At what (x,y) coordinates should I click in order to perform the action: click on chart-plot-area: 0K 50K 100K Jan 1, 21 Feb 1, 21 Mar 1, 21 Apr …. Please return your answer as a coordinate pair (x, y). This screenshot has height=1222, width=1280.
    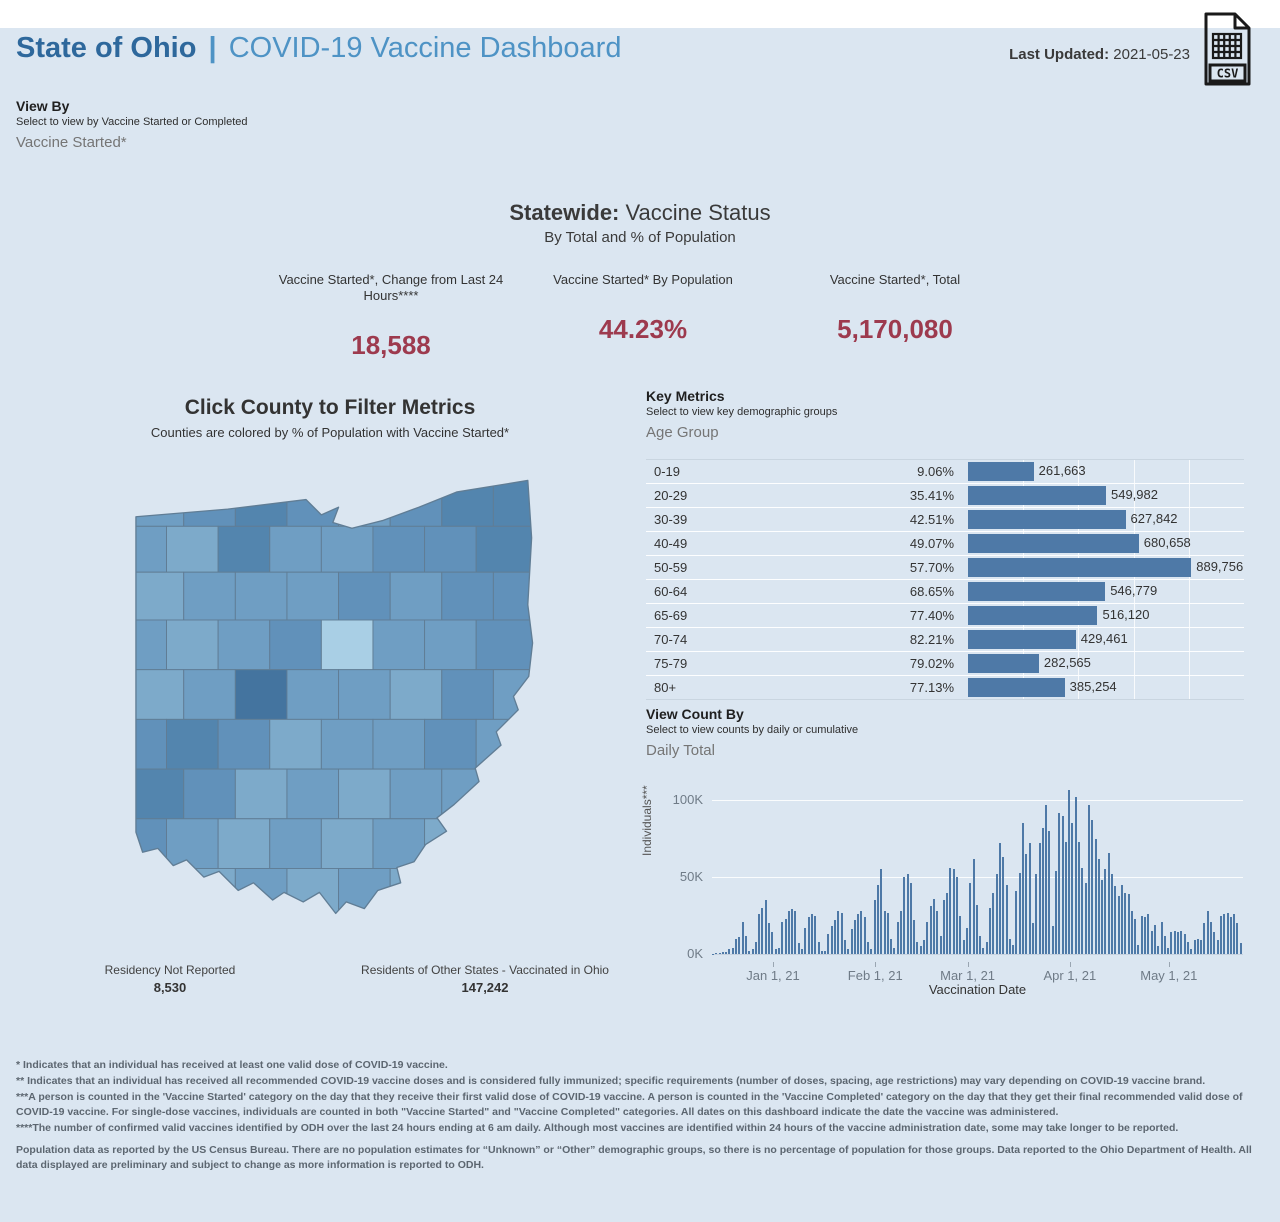
    Looking at the image, I should click on (958, 875).